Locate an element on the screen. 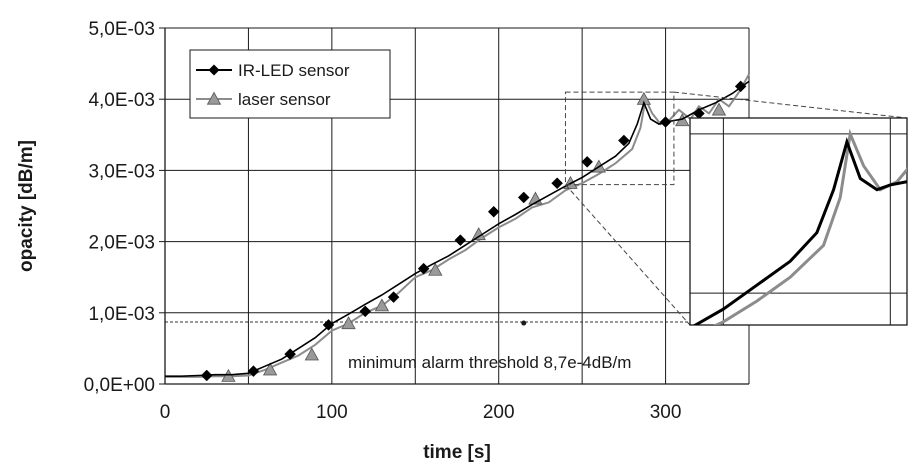 This screenshot has height=474, width=924. zoom-connector-top is located at coordinates (790, 105).